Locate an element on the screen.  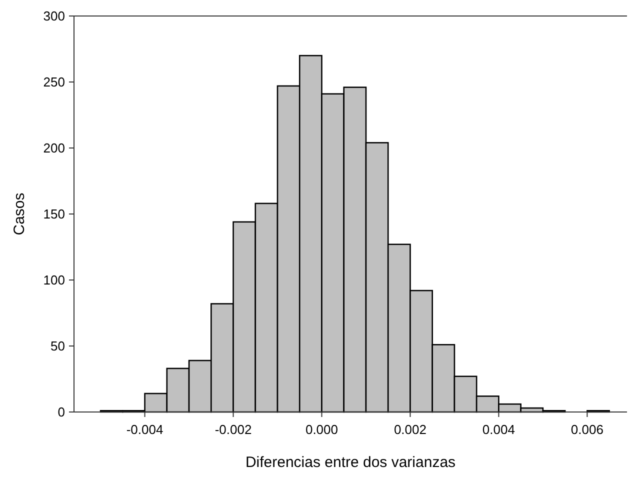
x-tick-label: -0.002 is located at coordinates (233, 429).